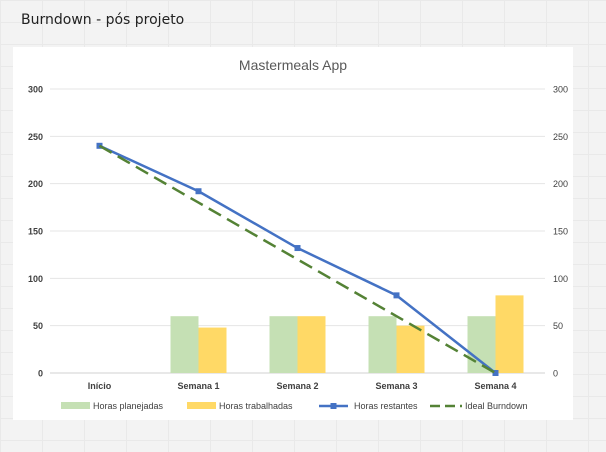 The image size is (606, 452). I want to click on legend-label: Horas restantes, so click(386, 406).